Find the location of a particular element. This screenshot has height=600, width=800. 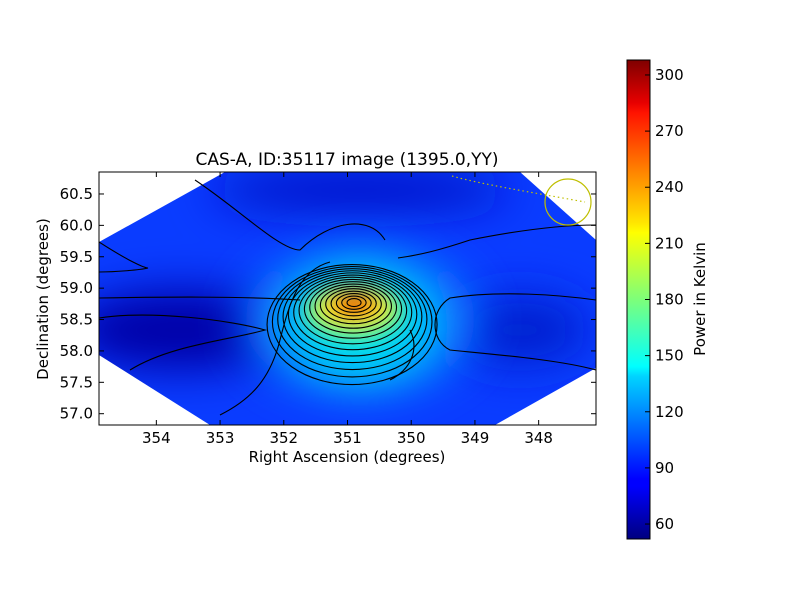

y-tick-label: 60.0 is located at coordinates (76, 225).